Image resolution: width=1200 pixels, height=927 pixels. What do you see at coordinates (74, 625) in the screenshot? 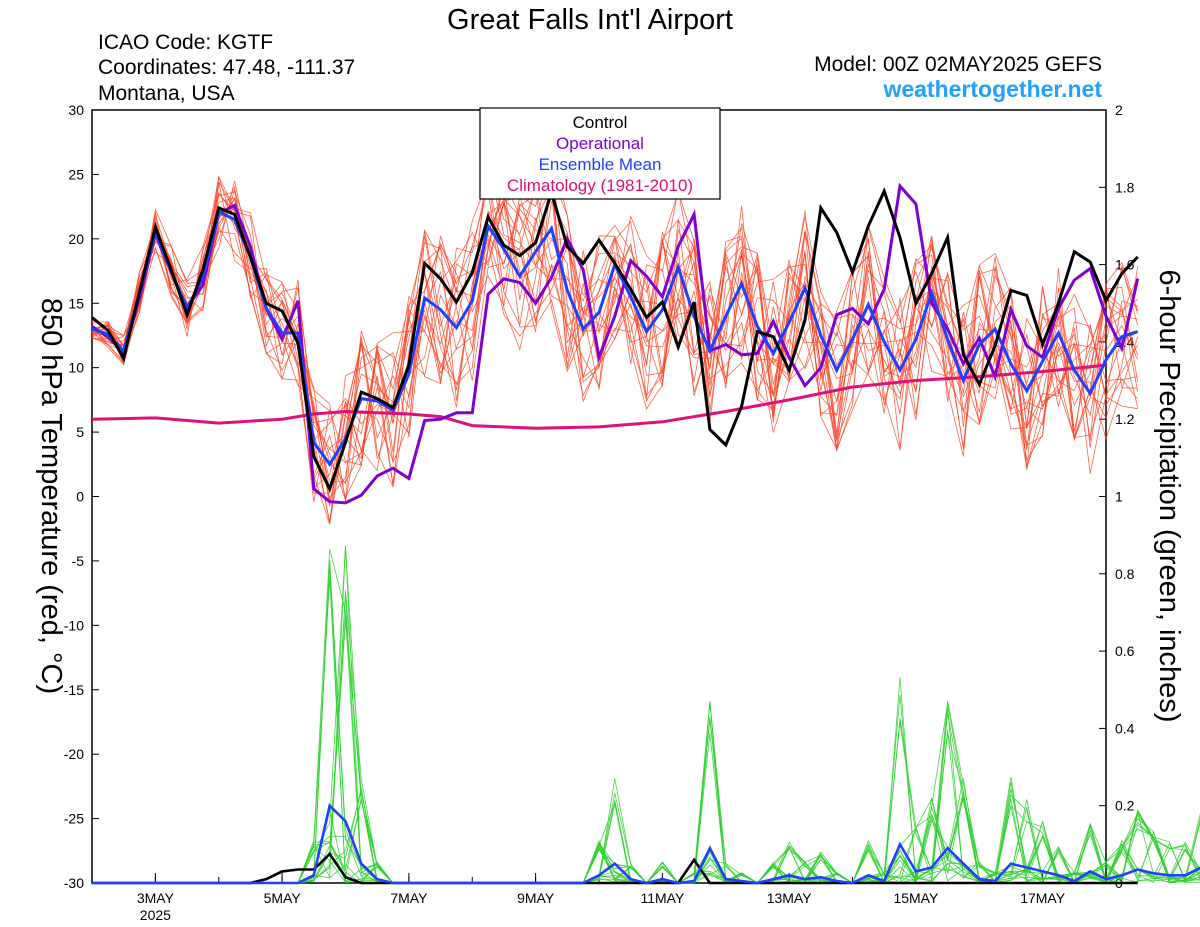
I see `y-tick-label: -10` at bounding box center [74, 625].